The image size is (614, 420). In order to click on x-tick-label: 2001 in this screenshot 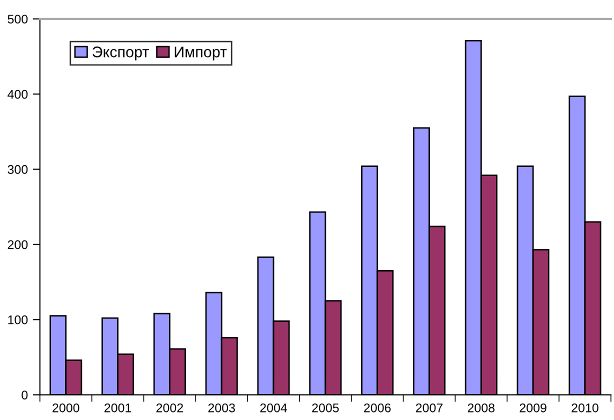, I will do `click(118, 407)`.